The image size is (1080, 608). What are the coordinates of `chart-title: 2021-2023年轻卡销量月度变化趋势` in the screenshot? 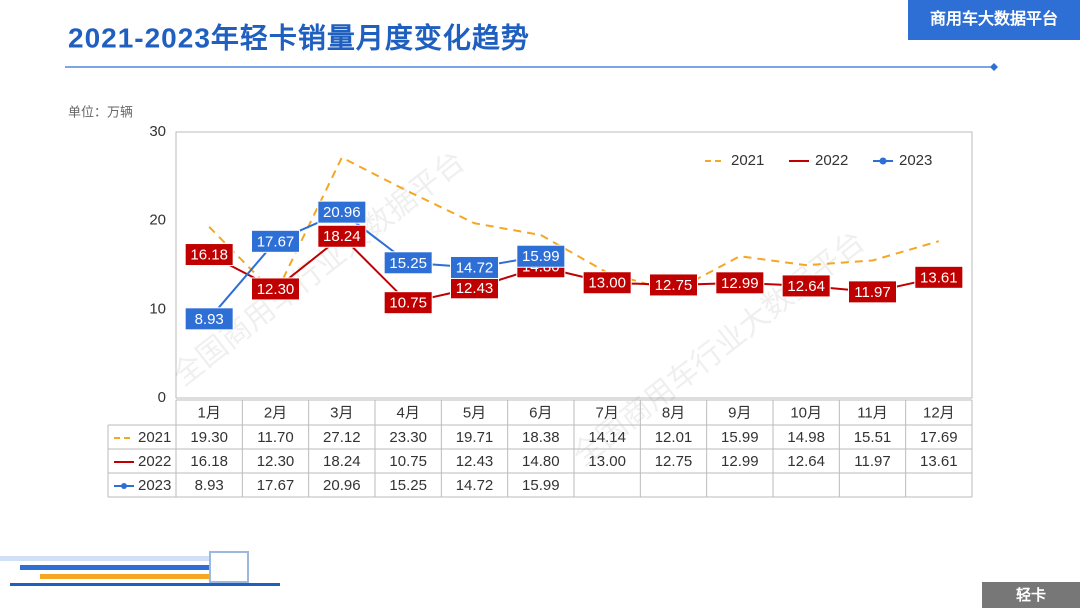 It's located at (299, 37).